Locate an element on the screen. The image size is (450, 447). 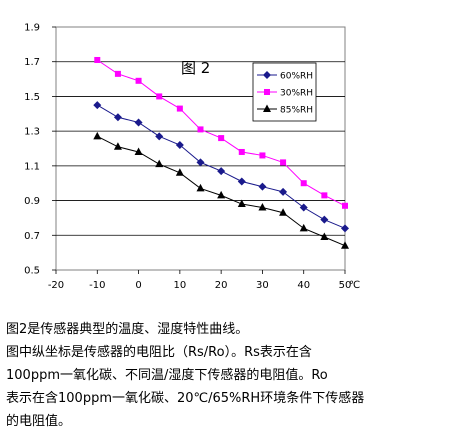
x-tick-label: 0 is located at coordinates (138, 285).